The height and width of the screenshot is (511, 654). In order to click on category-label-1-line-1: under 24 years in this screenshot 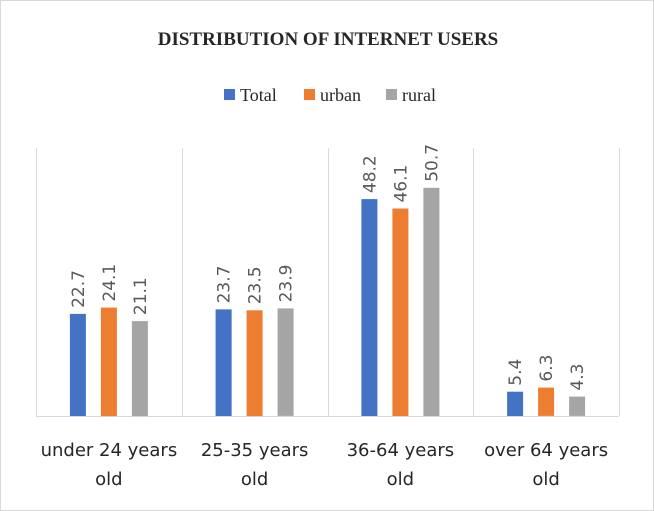, I will do `click(109, 450)`.